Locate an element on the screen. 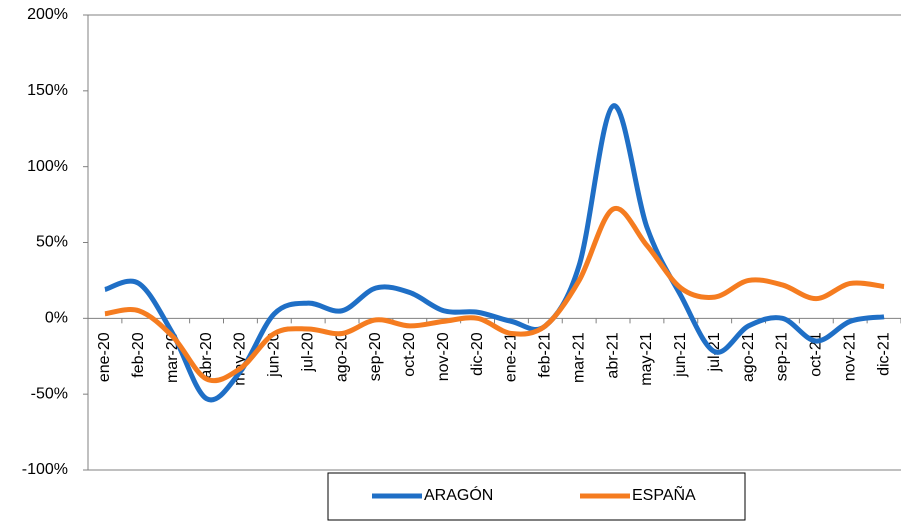 The image size is (901, 522). x-tick-label: ene-20 is located at coordinates (104, 357).